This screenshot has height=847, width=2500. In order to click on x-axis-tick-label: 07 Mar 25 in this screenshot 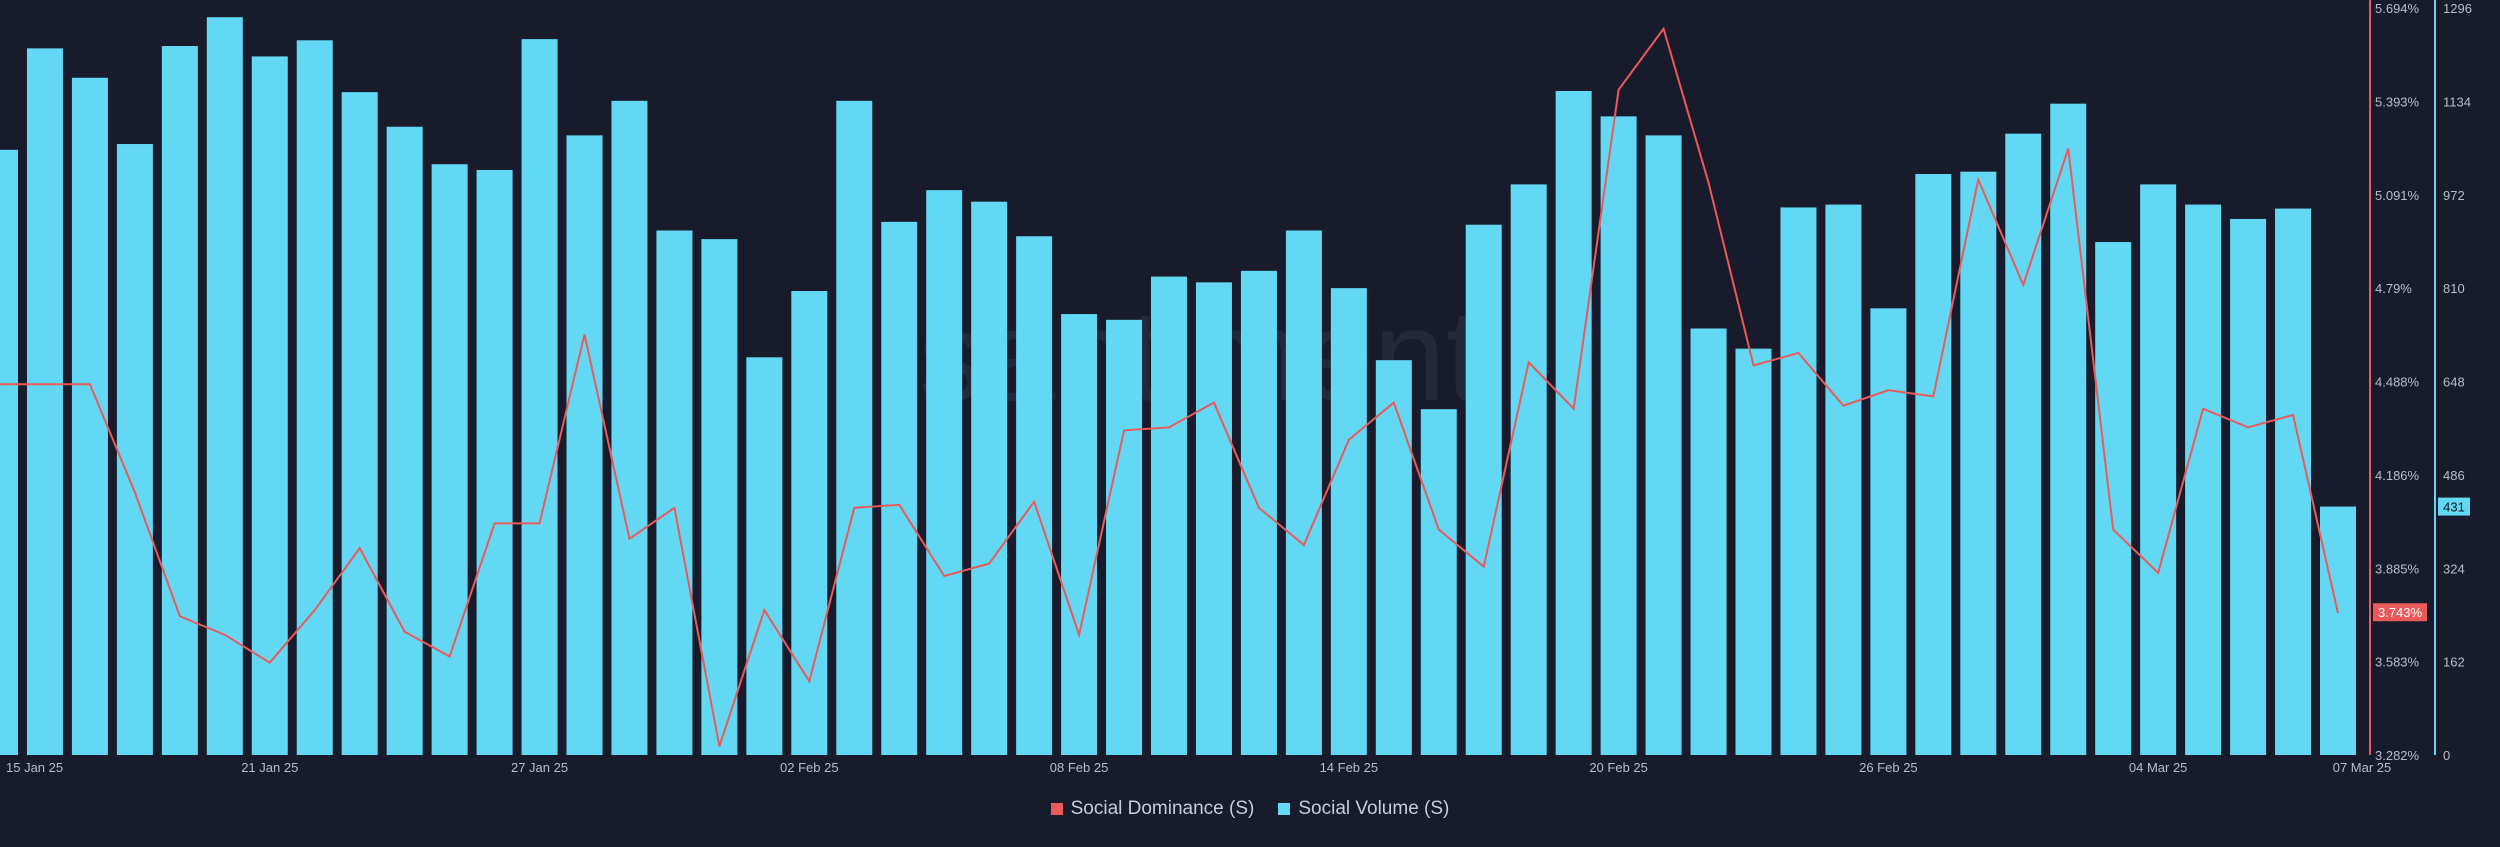, I will do `click(2362, 767)`.